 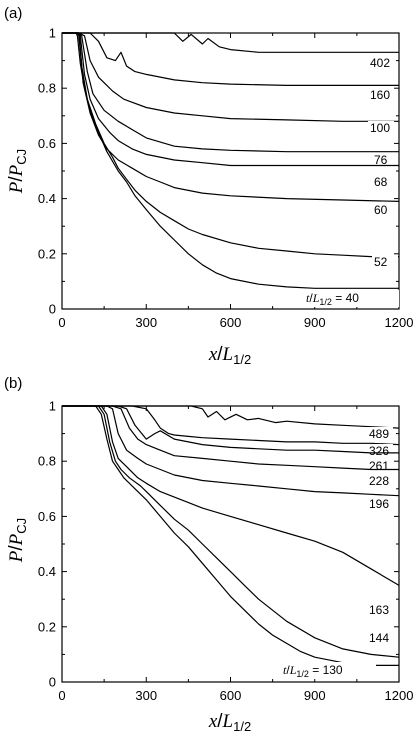 I want to click on series-label: 261, so click(x=379, y=466).